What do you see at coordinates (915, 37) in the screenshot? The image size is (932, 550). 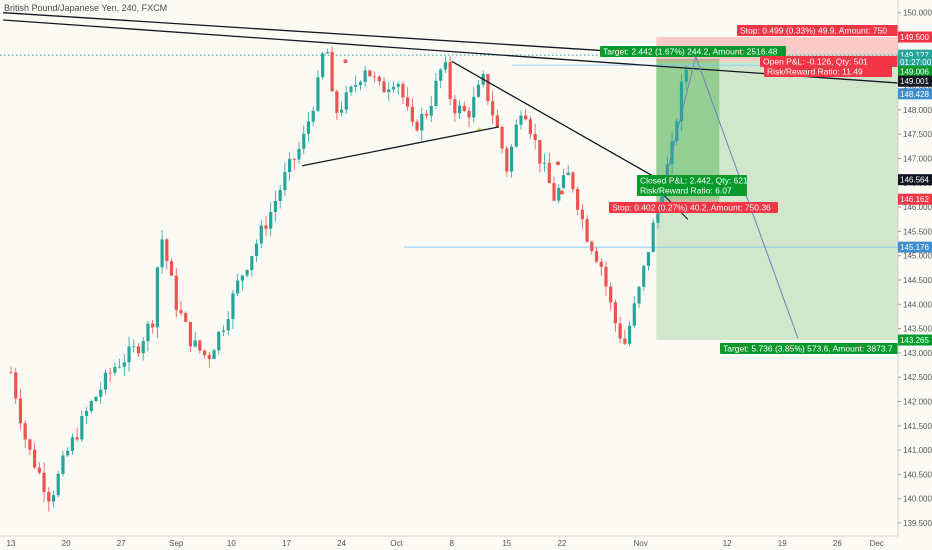 I see `price-tag: 149.500` at bounding box center [915, 37].